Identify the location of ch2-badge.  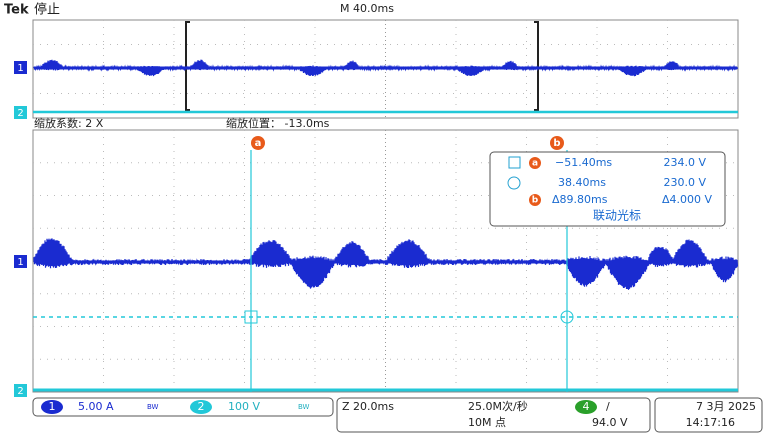
(201, 407).